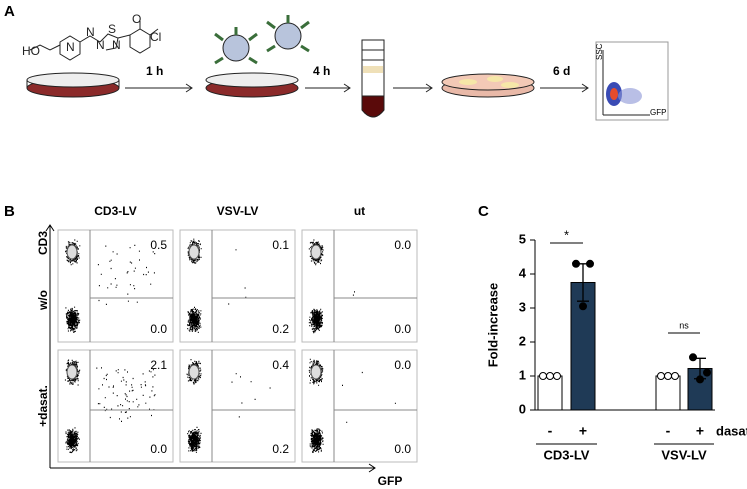 This screenshot has width=747, height=489. Describe the element at coordinates (566, 234) in the screenshot. I see `significance-label: *` at that location.